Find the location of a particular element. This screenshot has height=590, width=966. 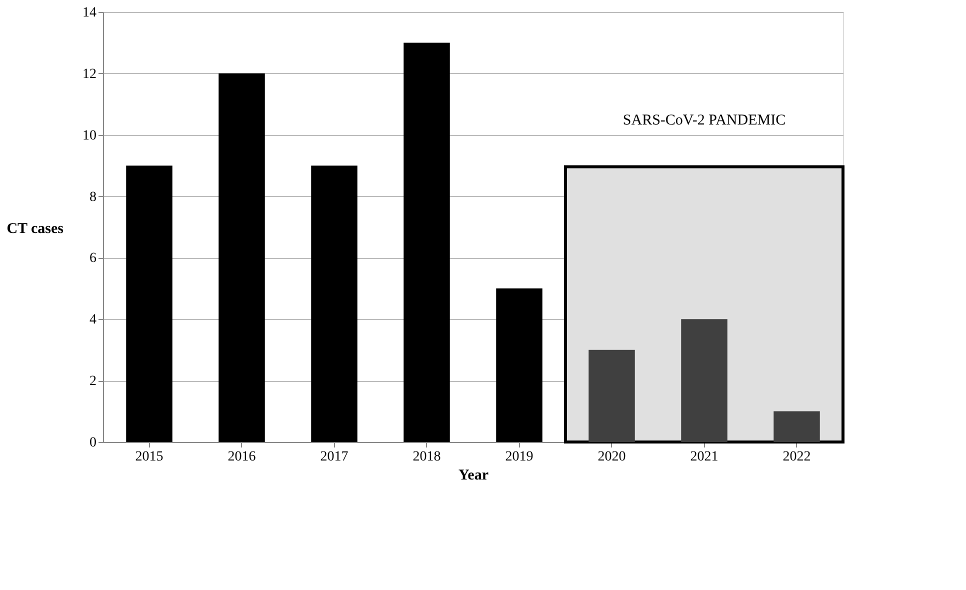

y-tick-label: 10 is located at coordinates (89, 136).